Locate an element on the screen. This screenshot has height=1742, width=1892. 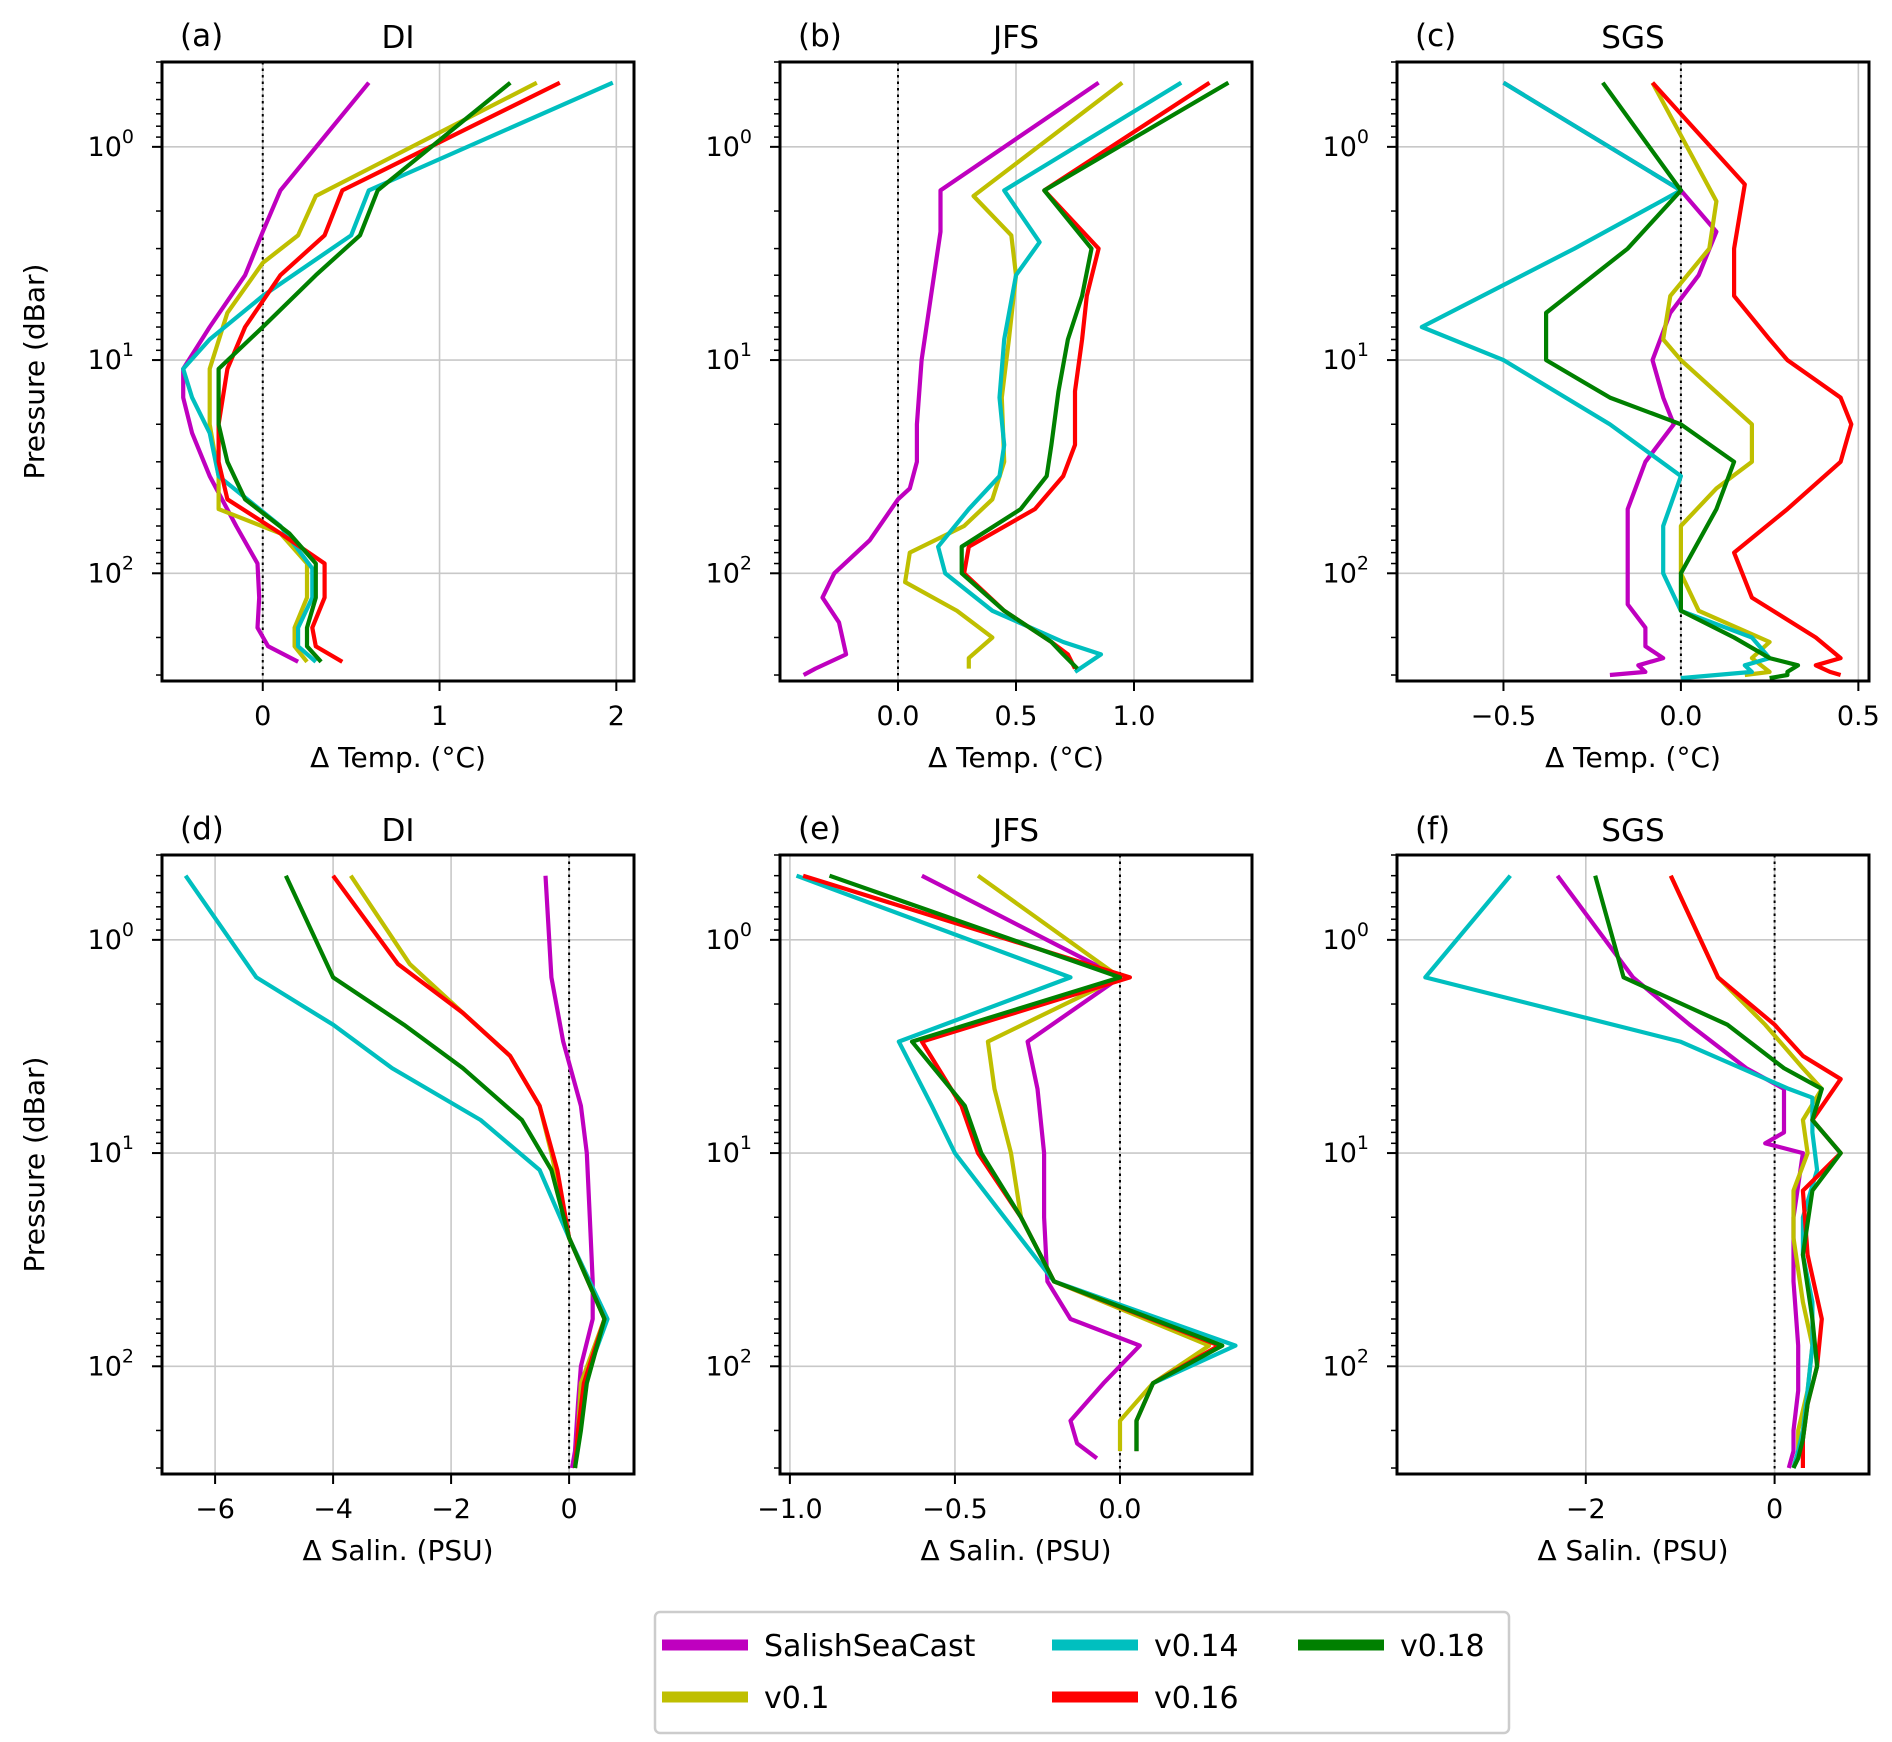
panel-label: (c) is located at coordinates (1435, 36).